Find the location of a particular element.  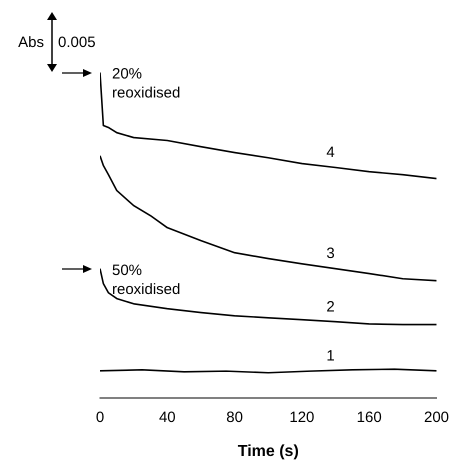

x-tick-label: 40 is located at coordinates (167, 417).